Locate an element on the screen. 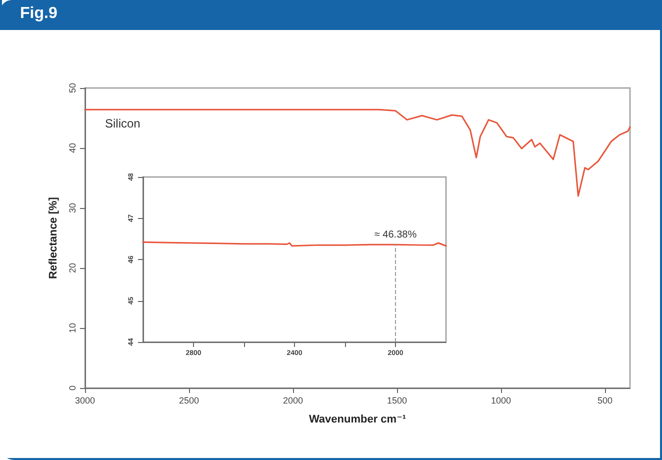 The image size is (662, 460). y-tick-label: 0 is located at coordinates (73, 388).